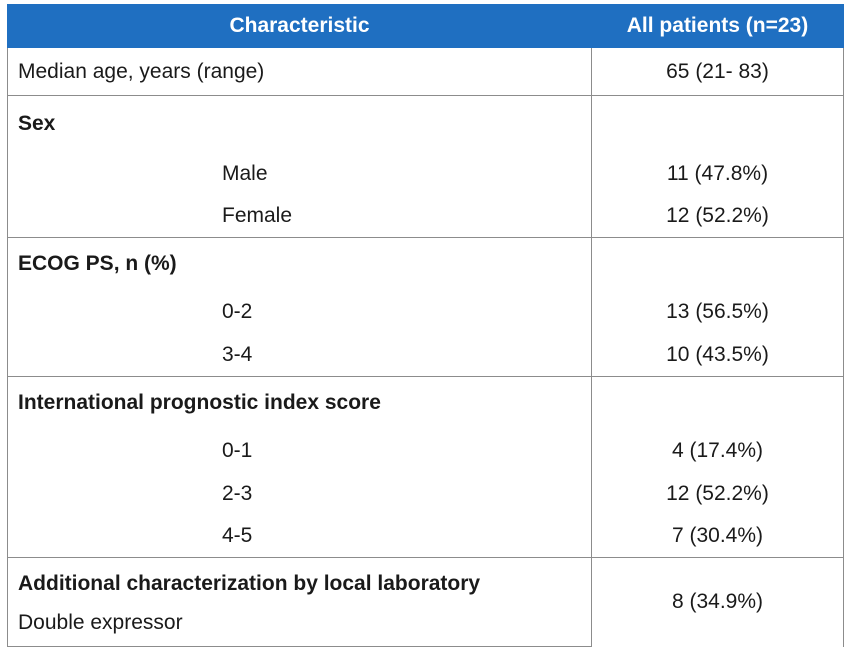  Describe the element at coordinates (299, 451) in the screenshot. I see `ipi-0-1-label: 0-1` at that location.